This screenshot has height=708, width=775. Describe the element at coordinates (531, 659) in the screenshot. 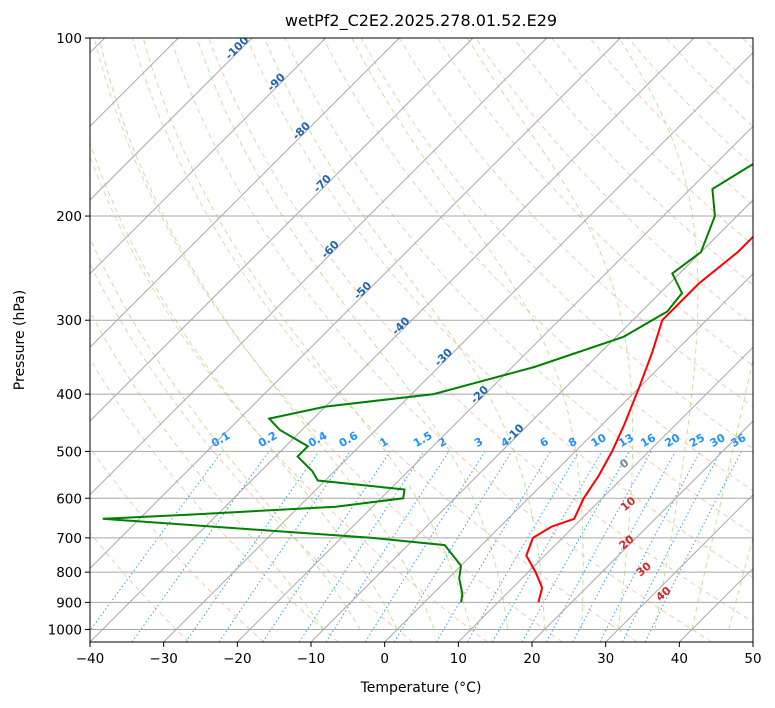

I see `x-tick-label: 20` at that location.